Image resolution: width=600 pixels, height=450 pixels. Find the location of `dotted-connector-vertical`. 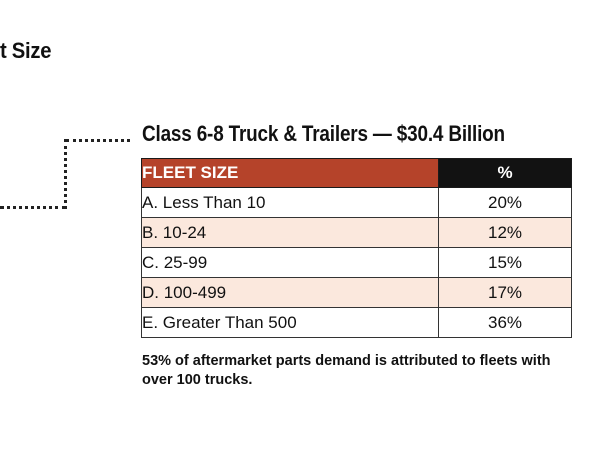

dotted-connector-vertical is located at coordinates (65, 174).